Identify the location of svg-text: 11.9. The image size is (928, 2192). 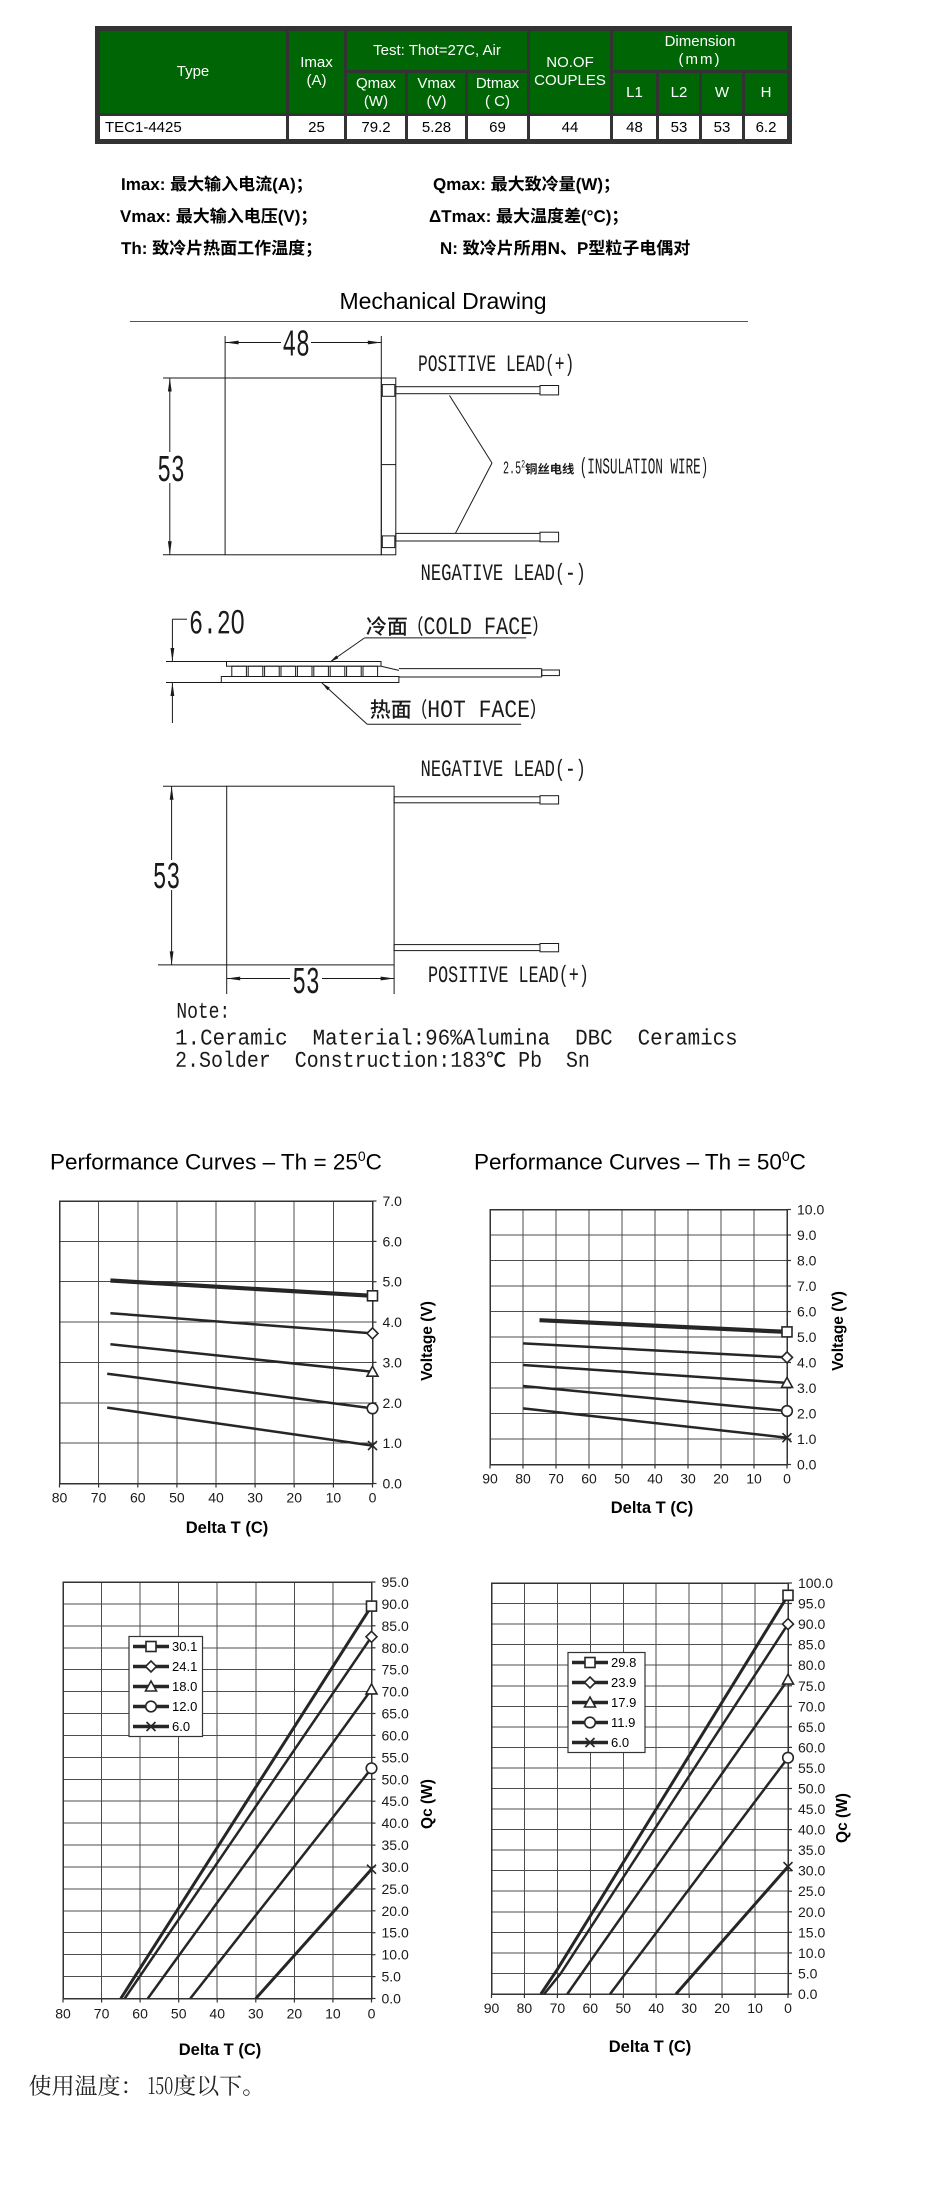
(623, 1722).